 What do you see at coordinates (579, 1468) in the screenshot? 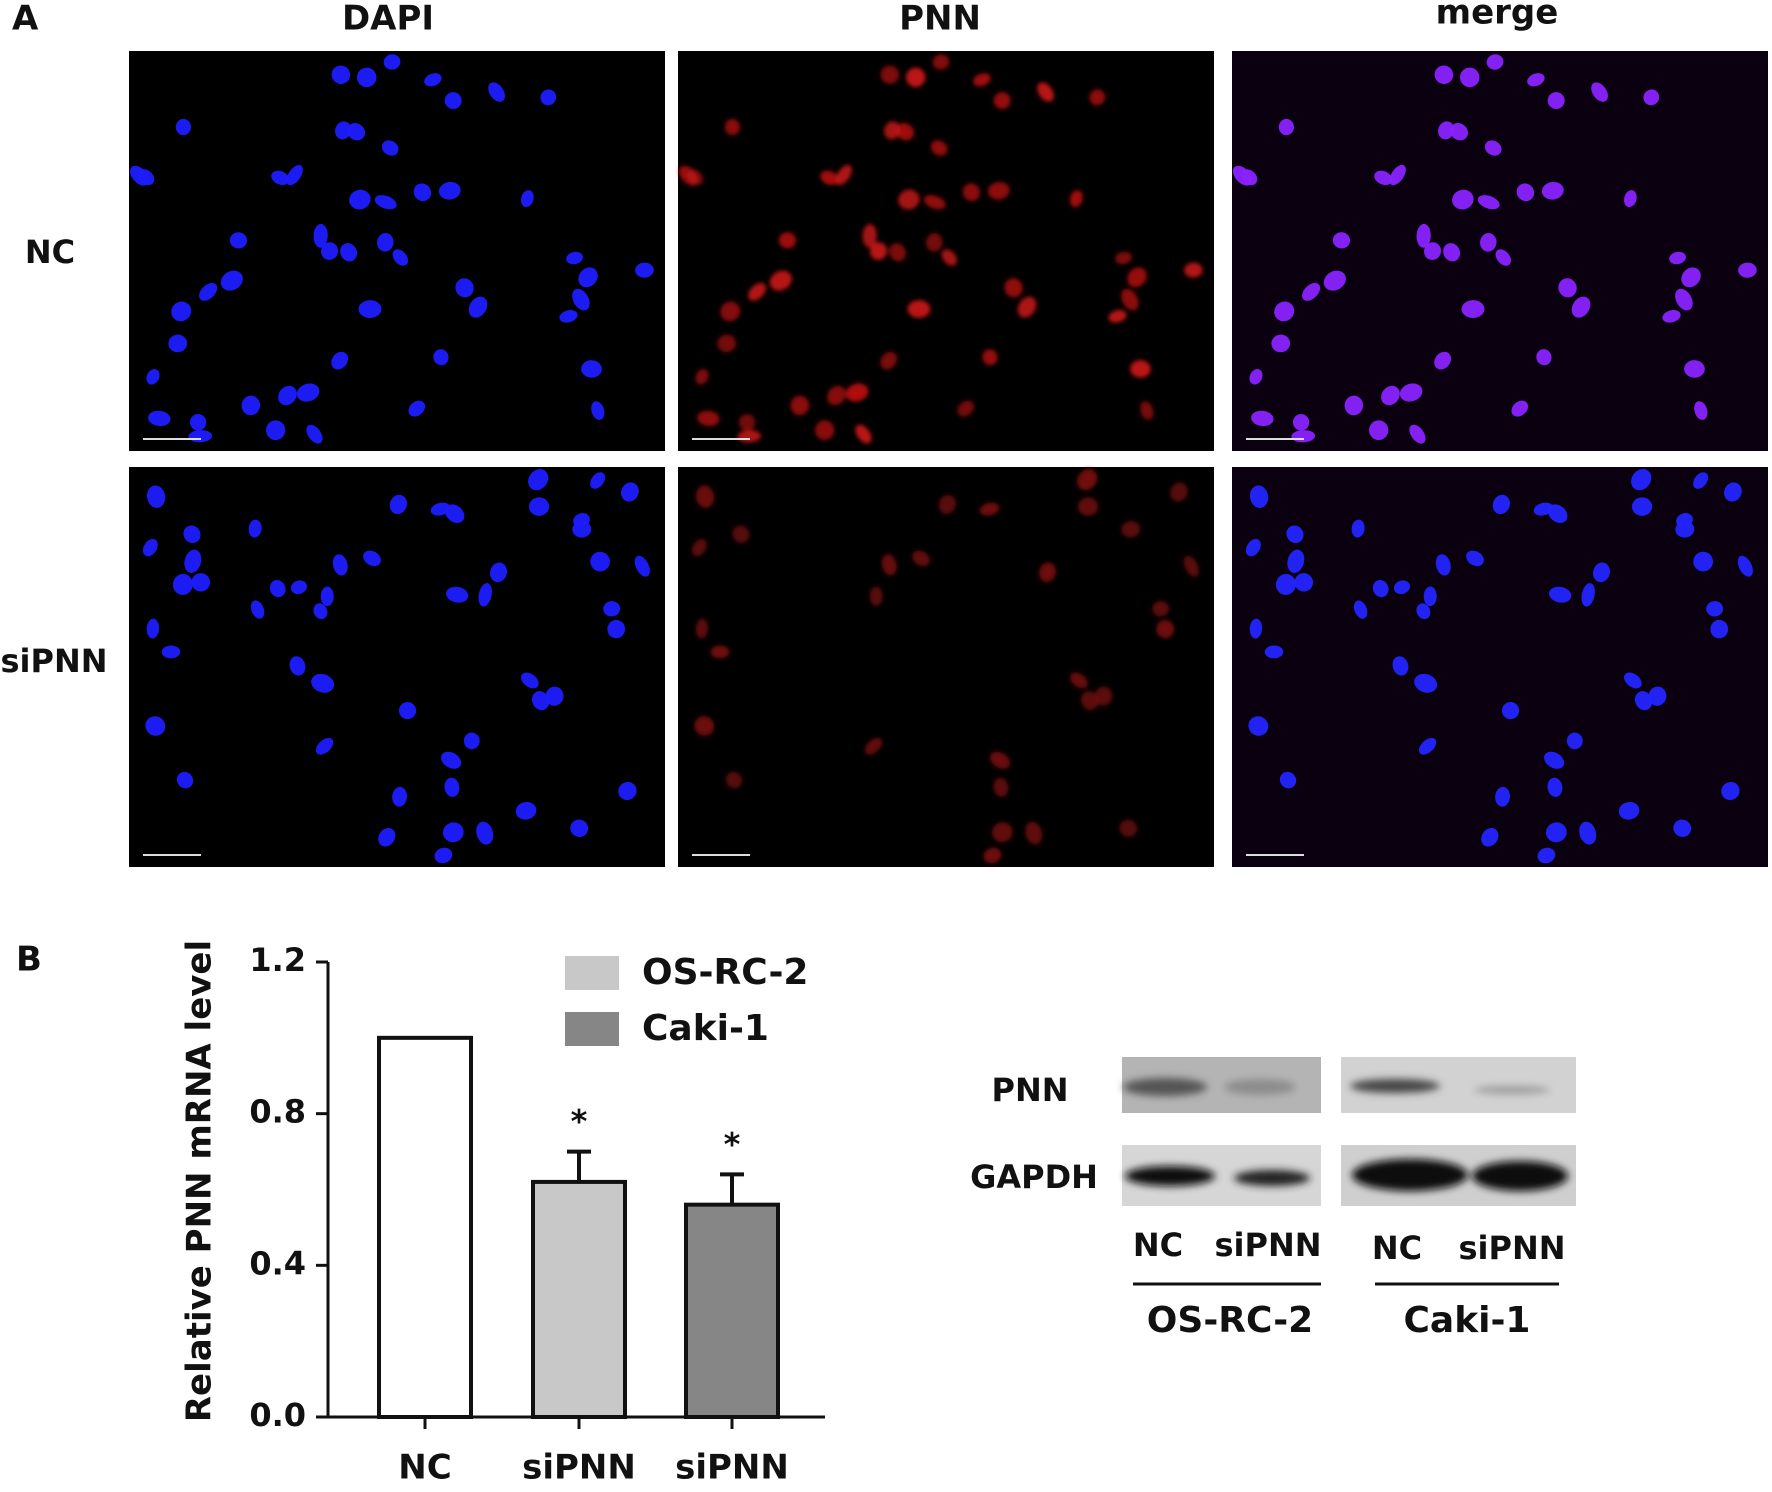
I see `x-tick-label: siPNN` at bounding box center [579, 1468].